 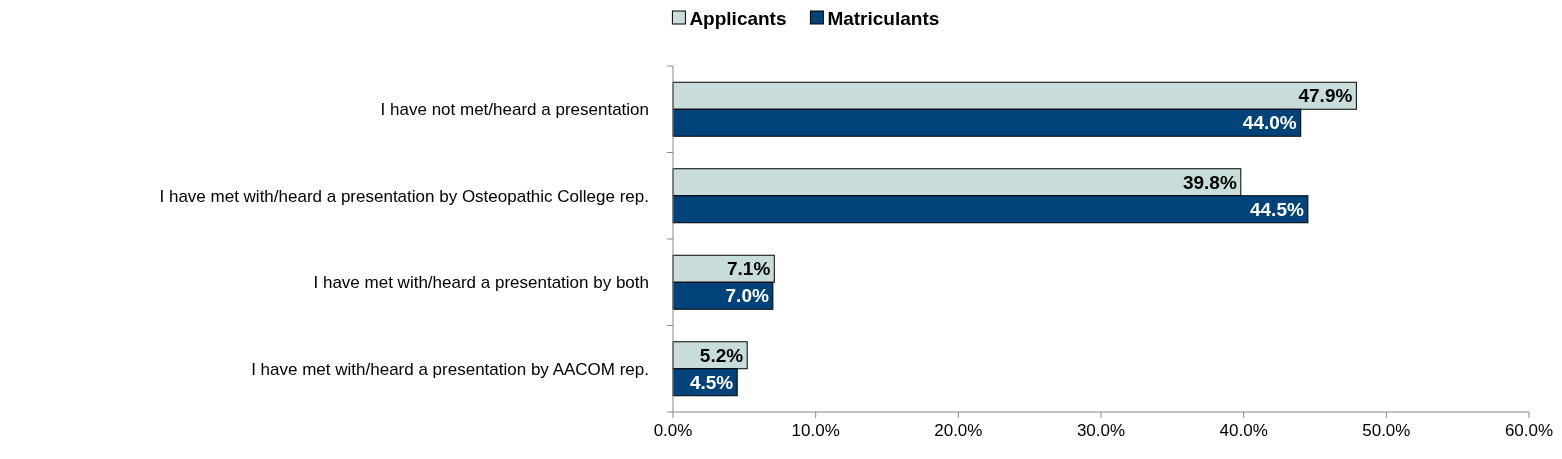 I want to click on x-tick-label: 60.0%, so click(x=1529, y=430).